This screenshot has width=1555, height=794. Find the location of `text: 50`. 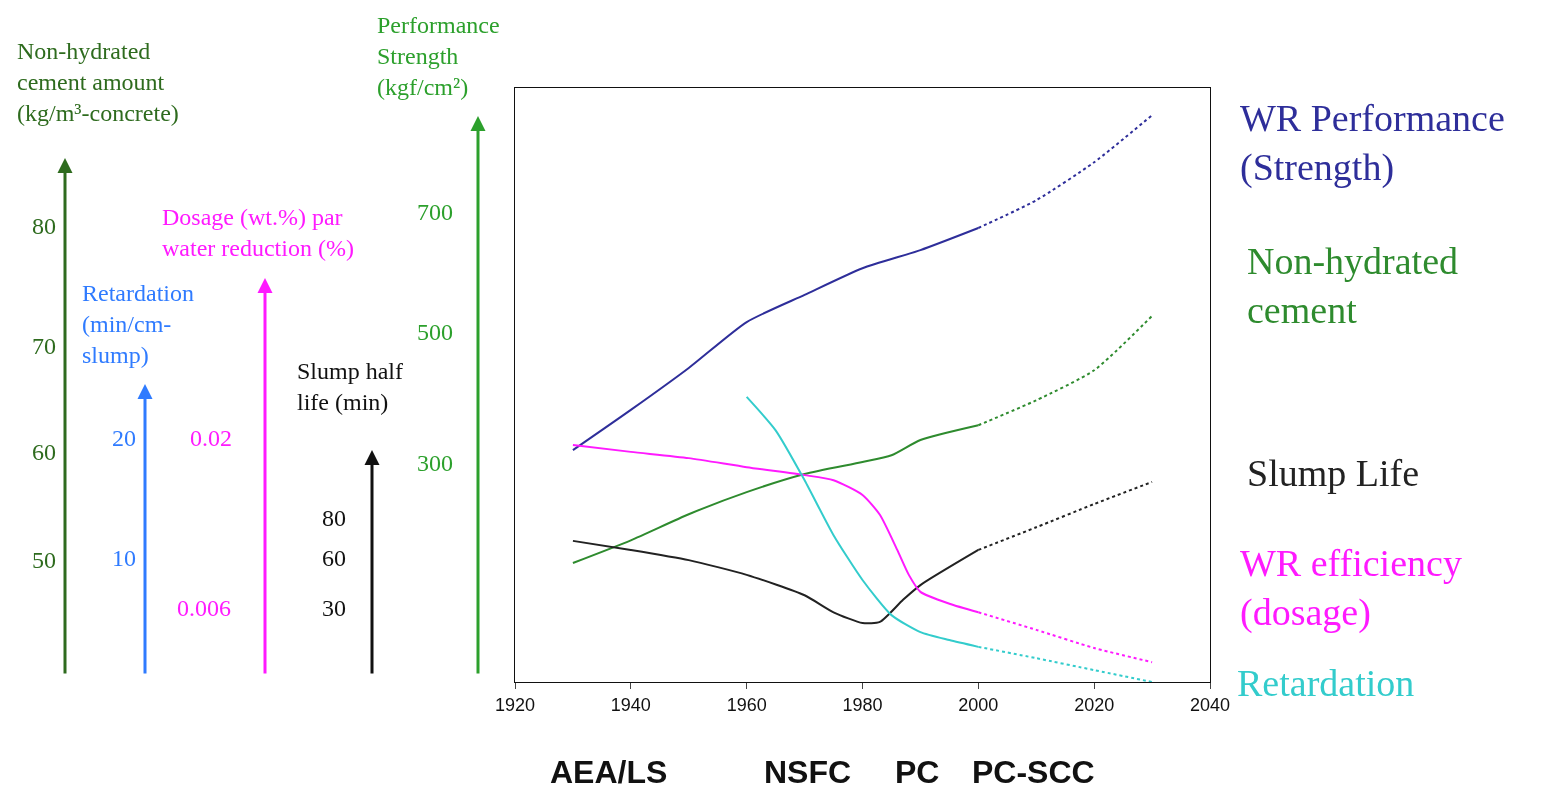

text: 50 is located at coordinates (44, 560).